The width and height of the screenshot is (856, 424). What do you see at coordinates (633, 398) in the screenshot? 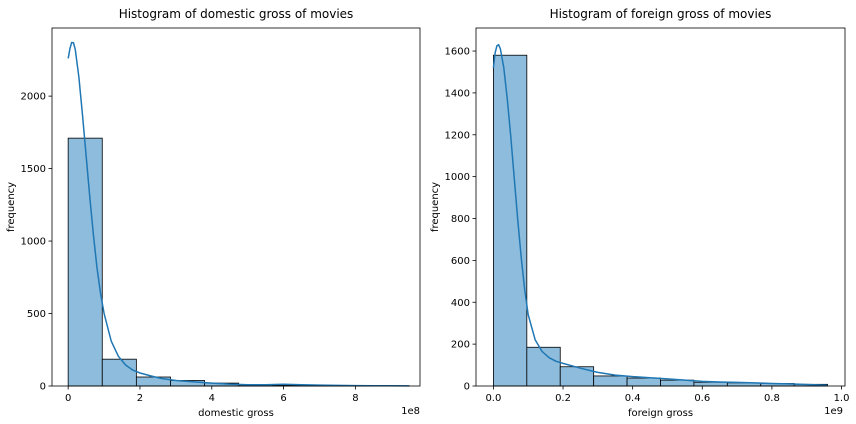
I see `x-tick-label: 0.4` at bounding box center [633, 398].